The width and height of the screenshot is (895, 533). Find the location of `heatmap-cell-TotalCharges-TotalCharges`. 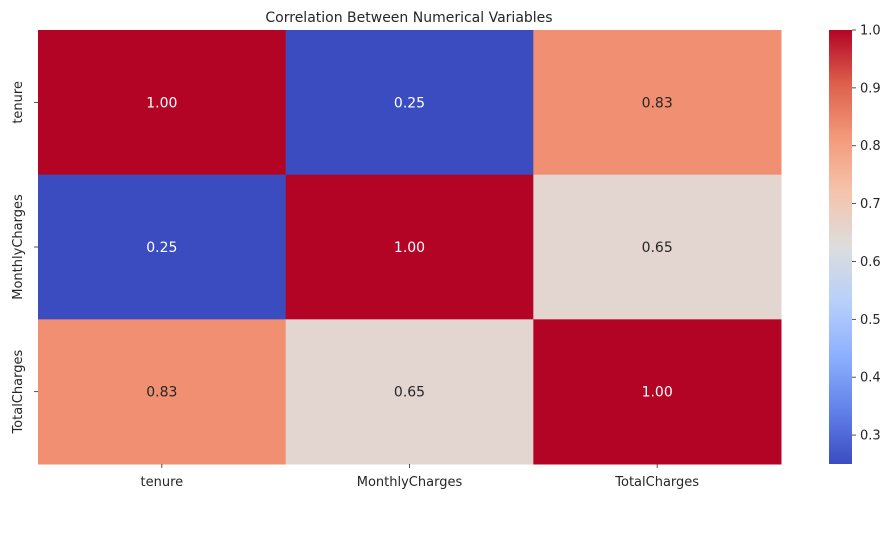

heatmap-cell-TotalCharges-TotalCharges is located at coordinates (657, 392).